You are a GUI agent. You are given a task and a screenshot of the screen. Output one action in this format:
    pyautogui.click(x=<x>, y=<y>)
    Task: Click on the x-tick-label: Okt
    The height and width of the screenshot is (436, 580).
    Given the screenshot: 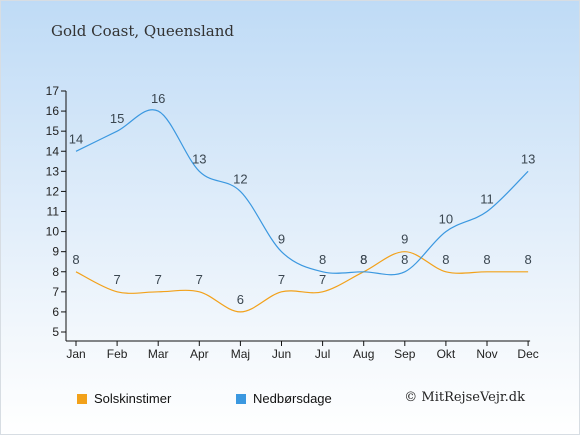 What is the action you would take?
    pyautogui.click(x=446, y=354)
    